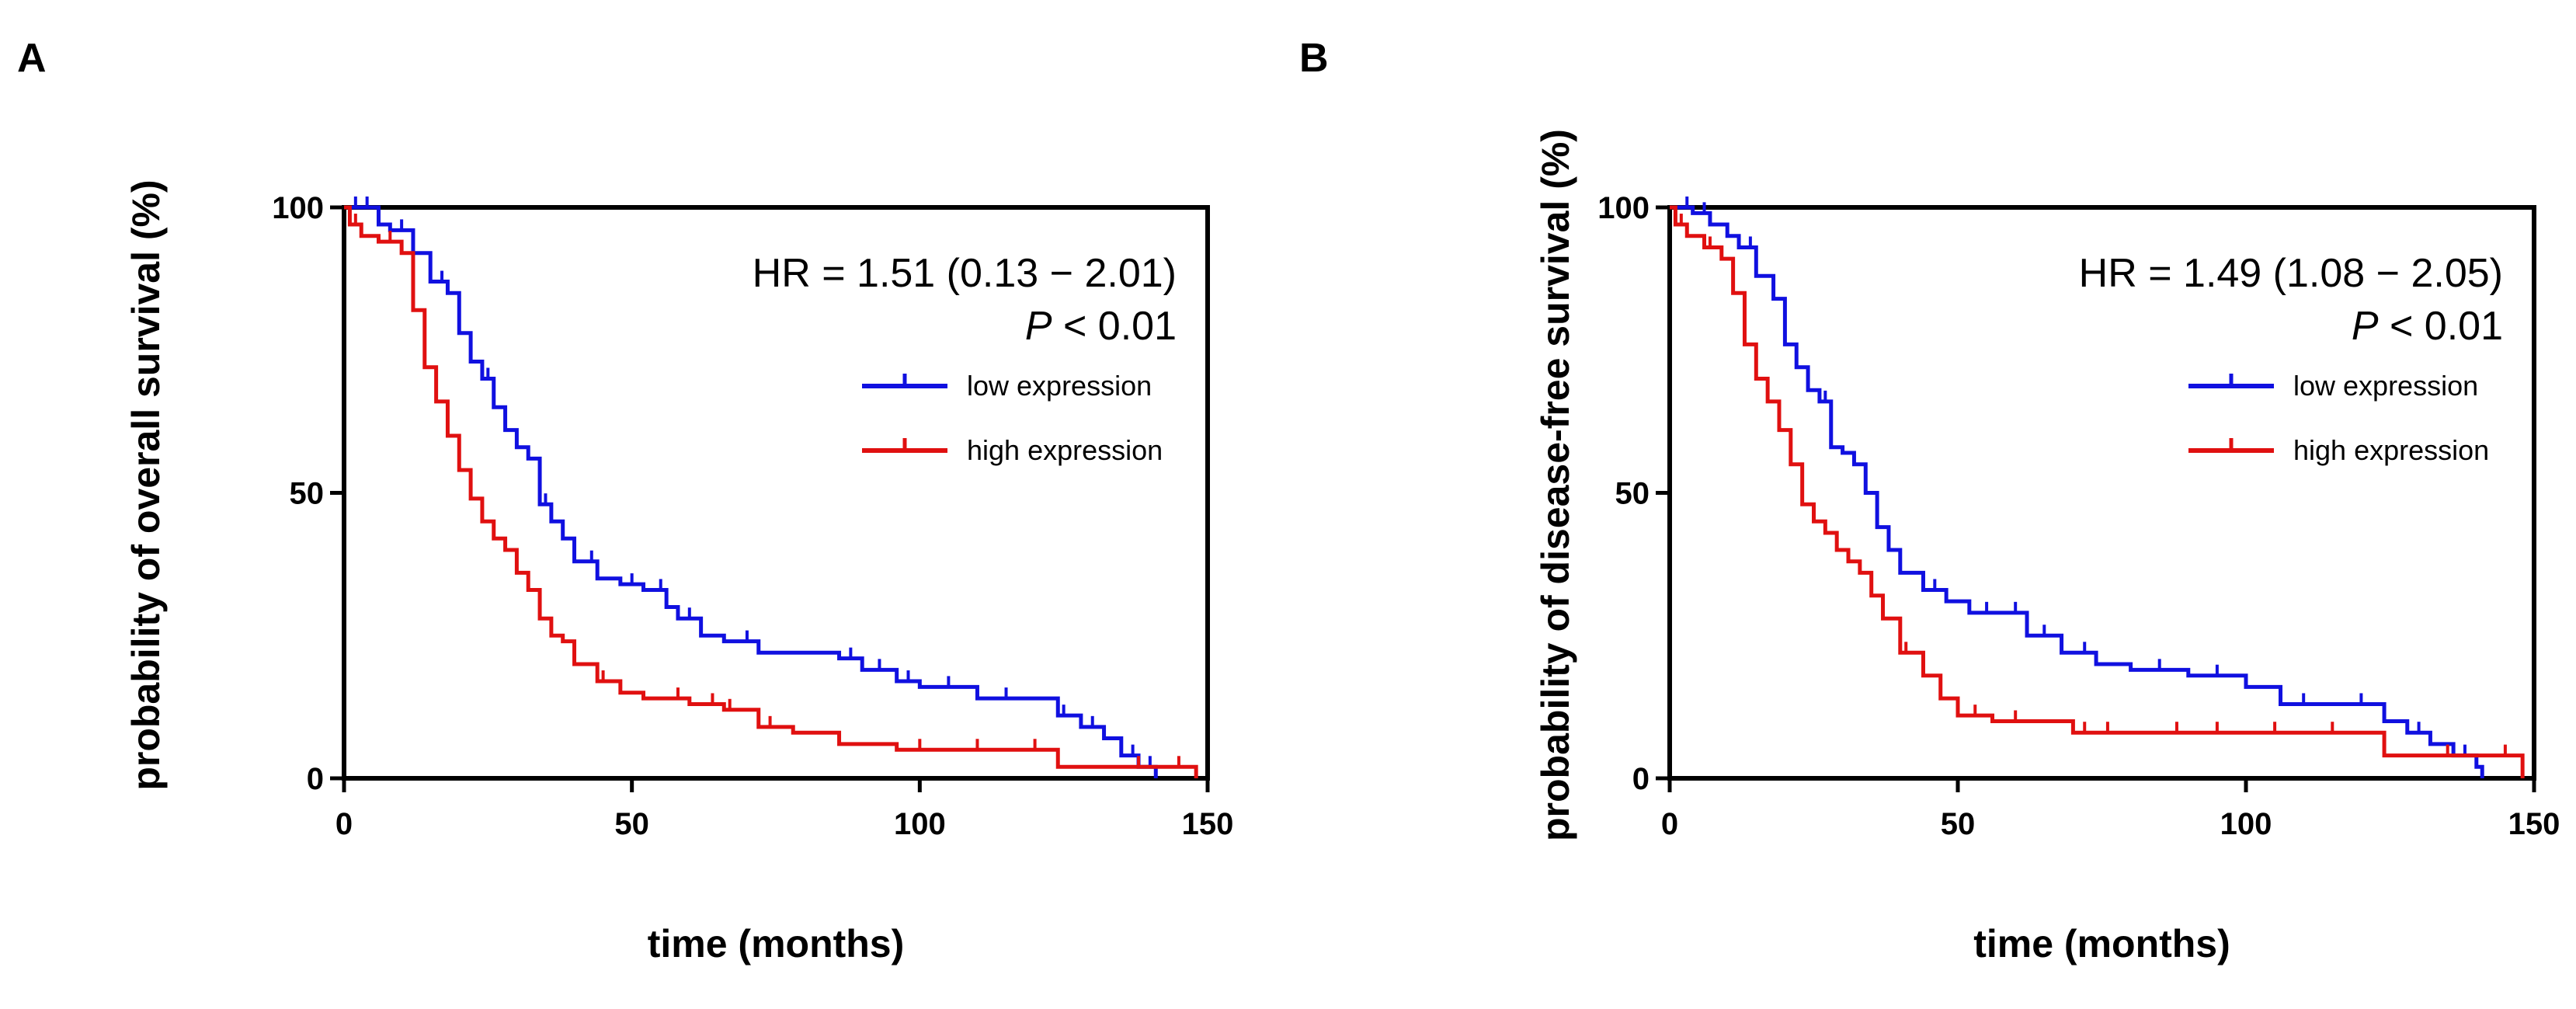 The image size is (2576, 1009). What do you see at coordinates (32, 58) in the screenshot?
I see `panel-label: A` at bounding box center [32, 58].